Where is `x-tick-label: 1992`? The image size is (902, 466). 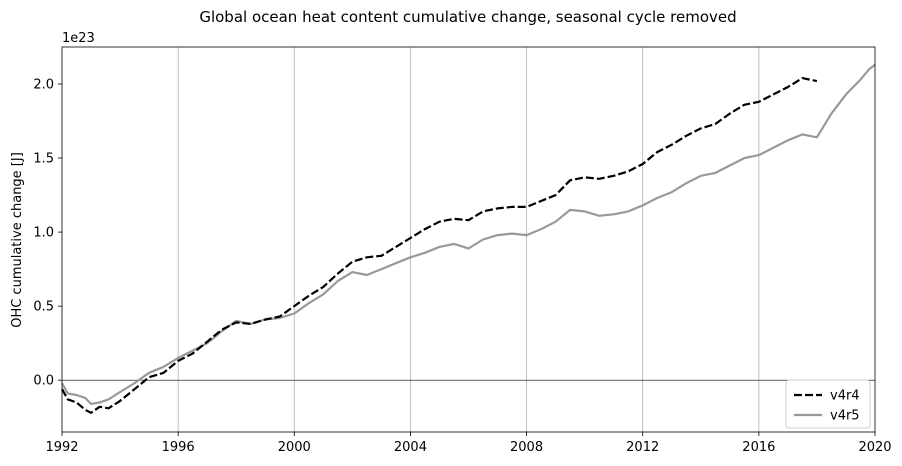 x-tick-label: 1992 is located at coordinates (61, 447).